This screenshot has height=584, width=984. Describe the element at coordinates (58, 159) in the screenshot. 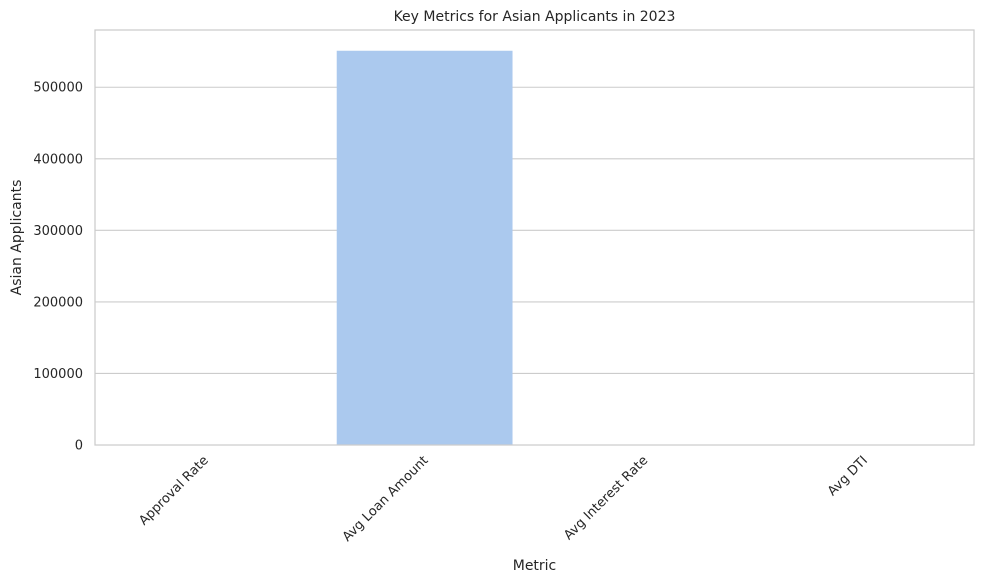

I see `y-tick-label: 400000` at that location.